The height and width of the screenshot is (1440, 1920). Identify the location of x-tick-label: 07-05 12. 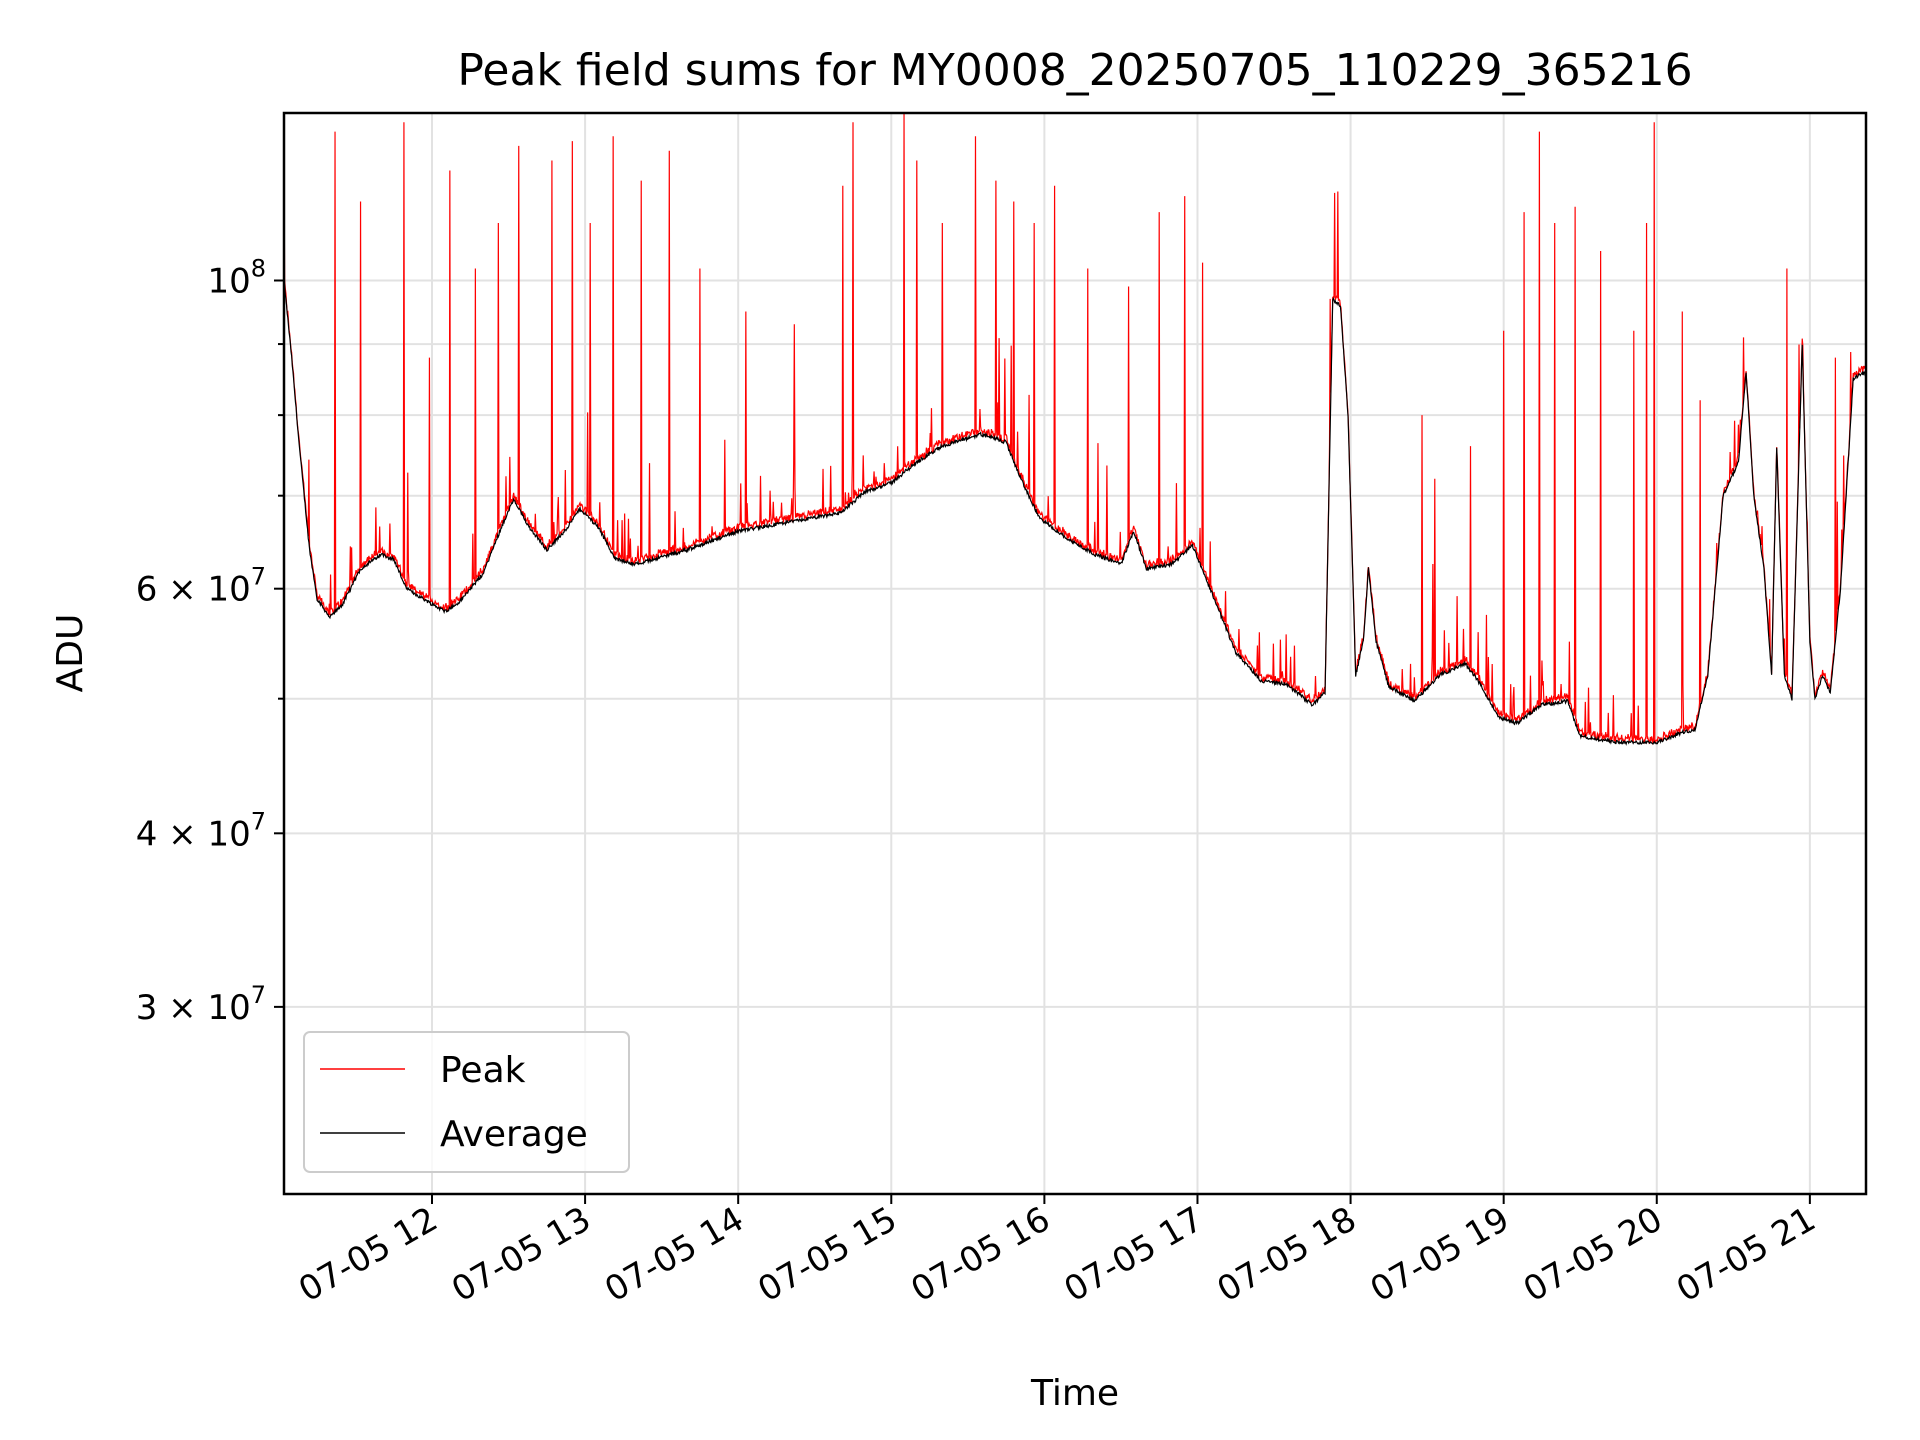
(368, 1254).